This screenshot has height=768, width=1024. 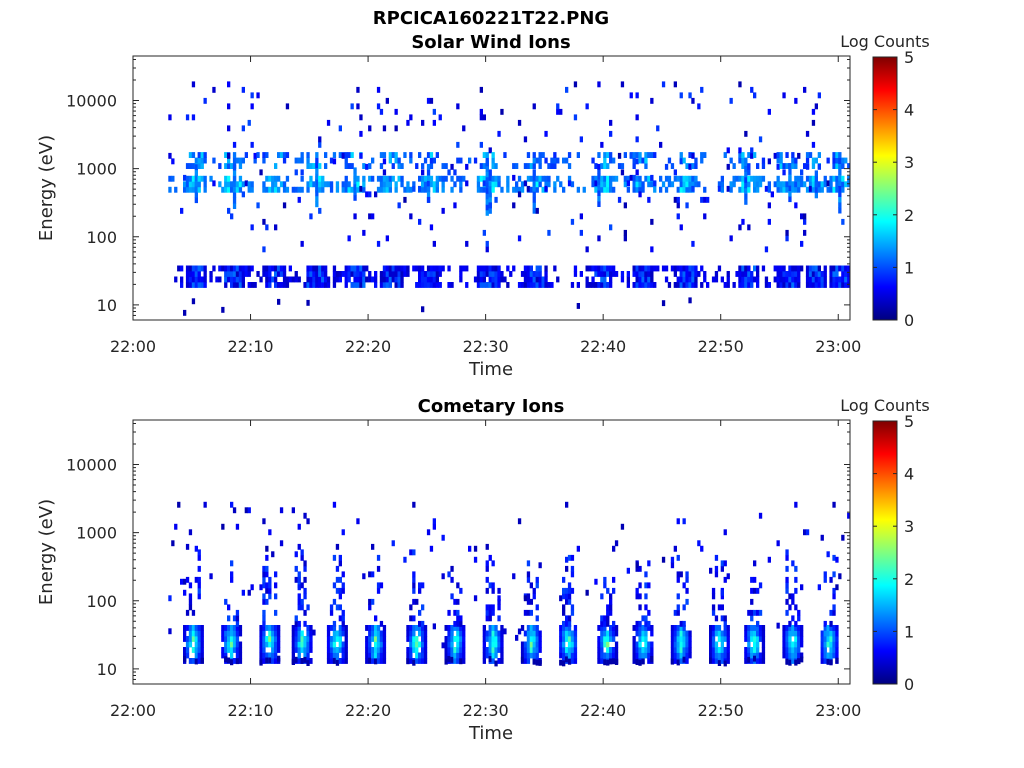 What do you see at coordinates (133, 710) in the screenshot?
I see `x-tick-label: 22:00` at bounding box center [133, 710].